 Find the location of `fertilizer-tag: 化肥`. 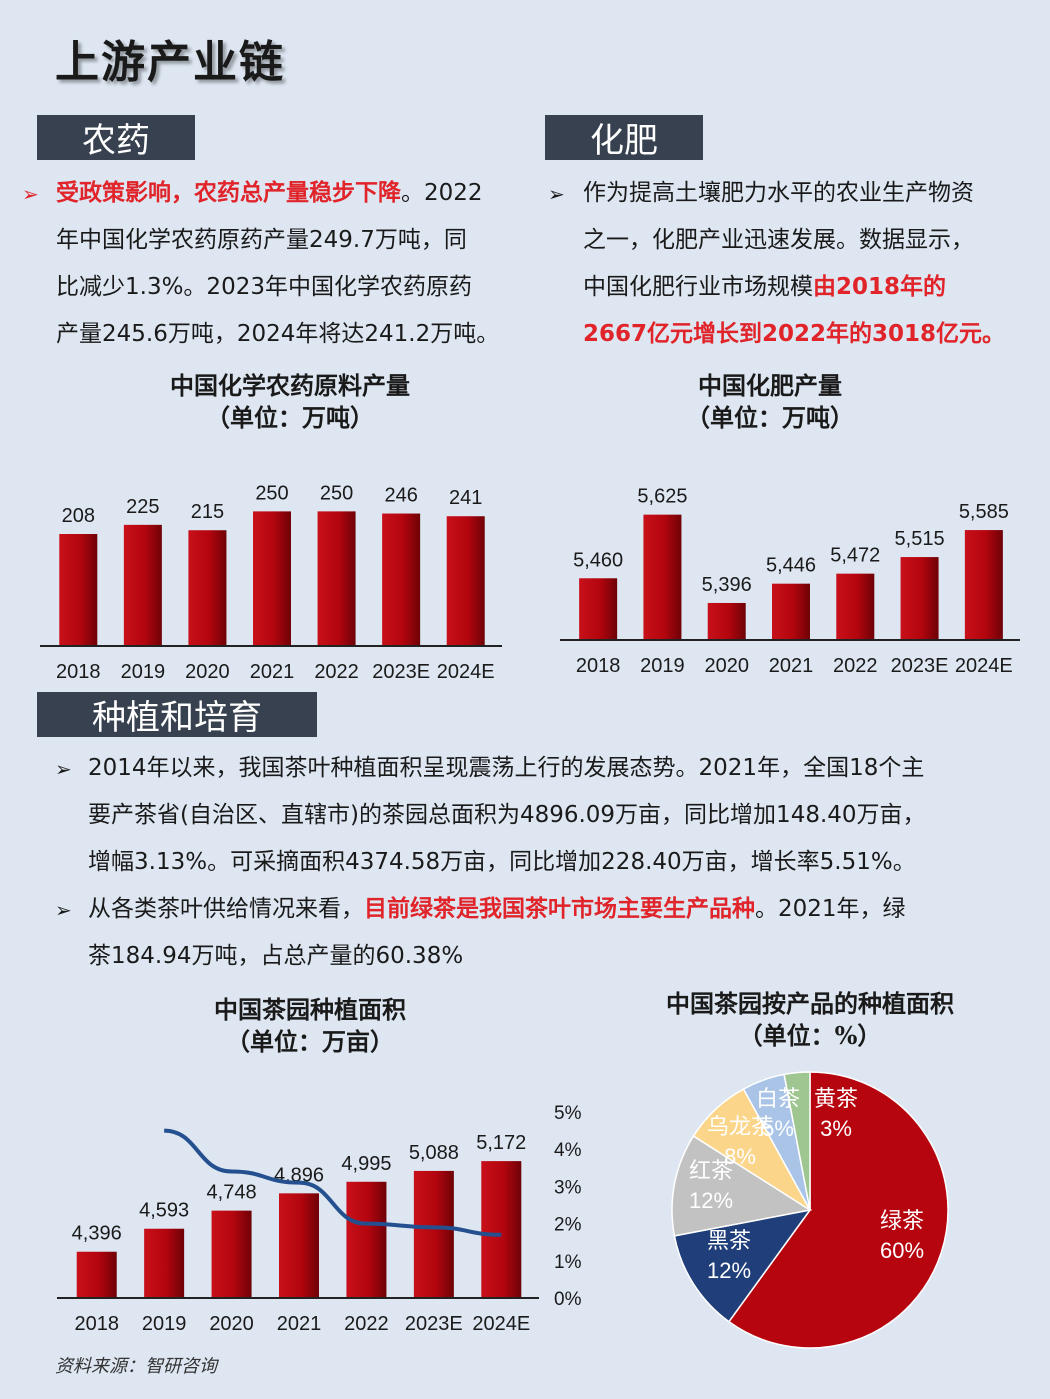

fertilizer-tag: 化肥 is located at coordinates (624, 138).